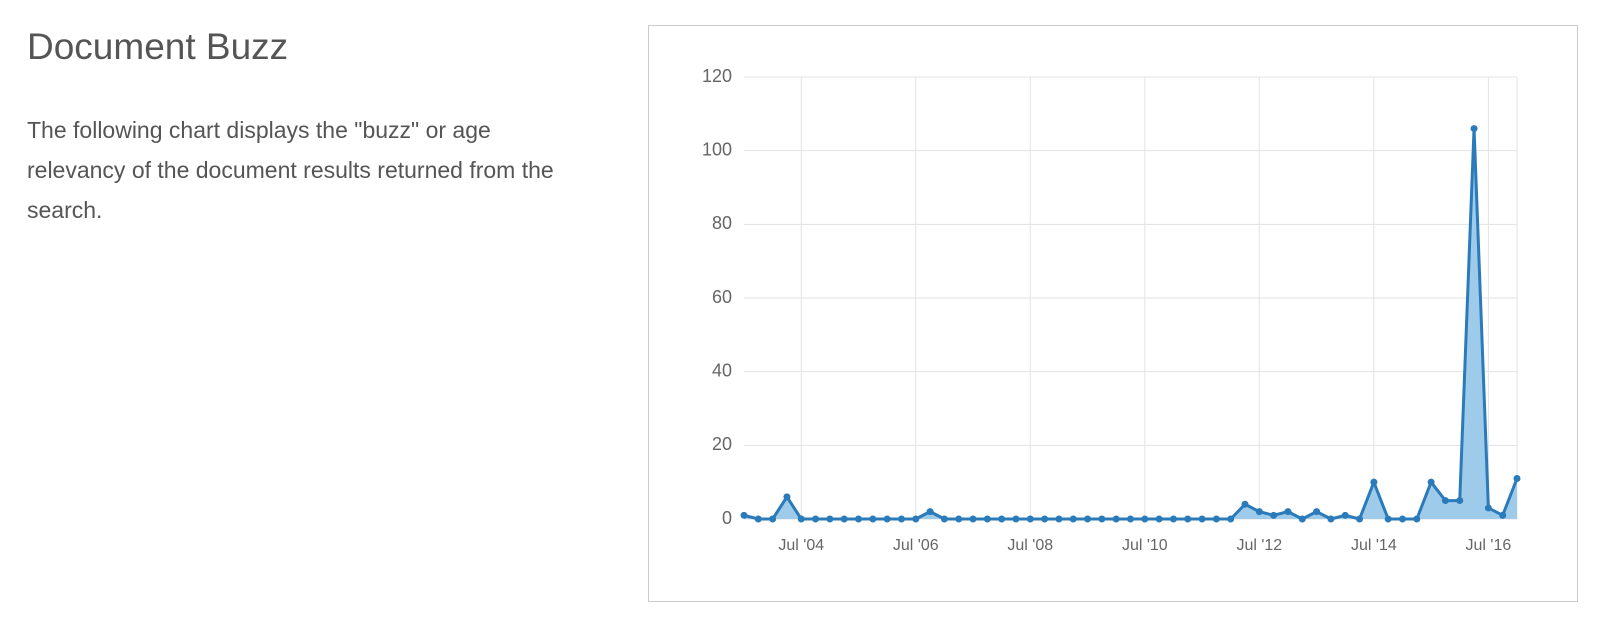 This screenshot has height=627, width=1600. I want to click on y-tick-label: 20, so click(722, 444).